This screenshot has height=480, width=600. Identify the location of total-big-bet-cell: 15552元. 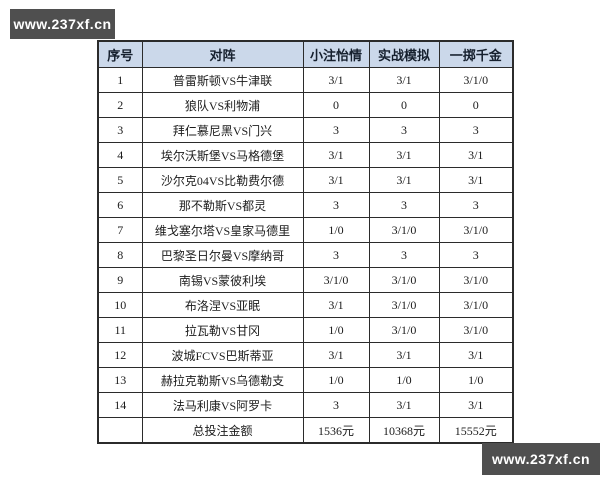
(476, 430).